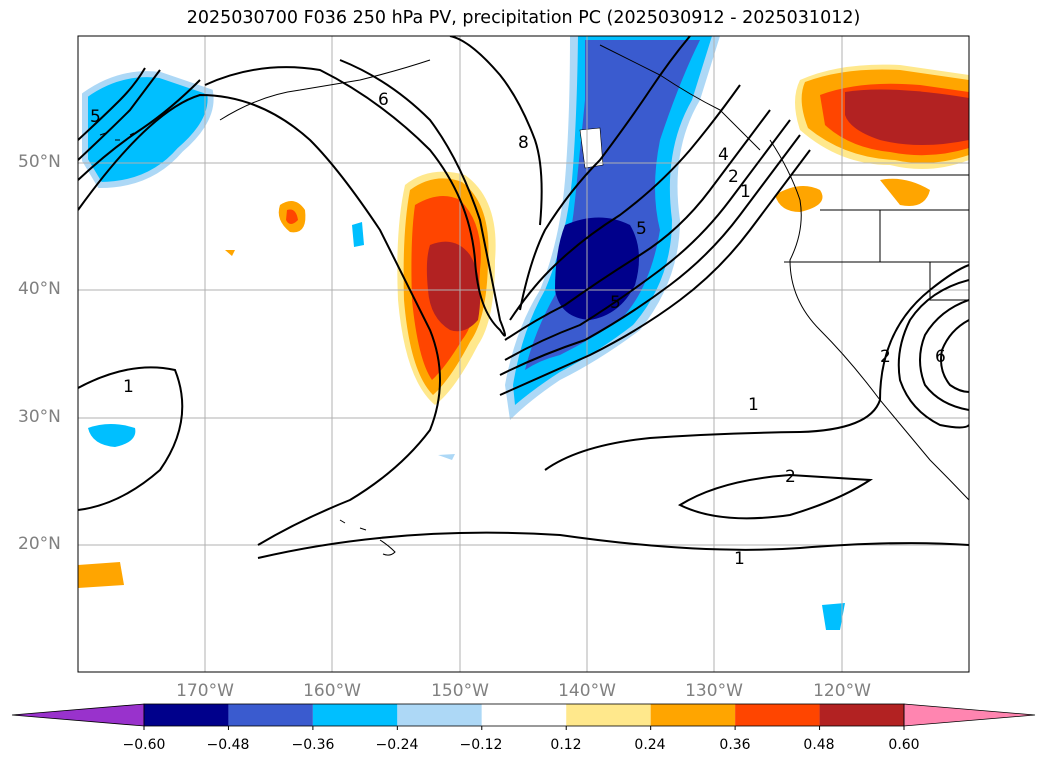 This screenshot has height=765, width=1047. What do you see at coordinates (144, 745) in the screenshot?
I see `colorbar-tick: −0.60` at bounding box center [144, 745].